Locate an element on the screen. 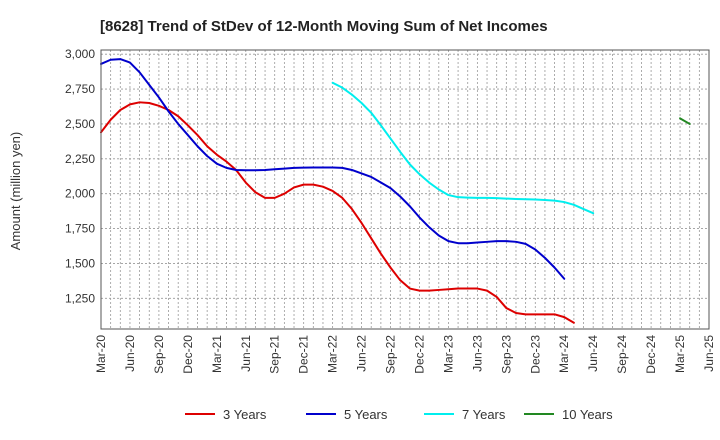 The width and height of the screenshot is (720, 440). x-tick-label: Mar-22 is located at coordinates (333, 354).